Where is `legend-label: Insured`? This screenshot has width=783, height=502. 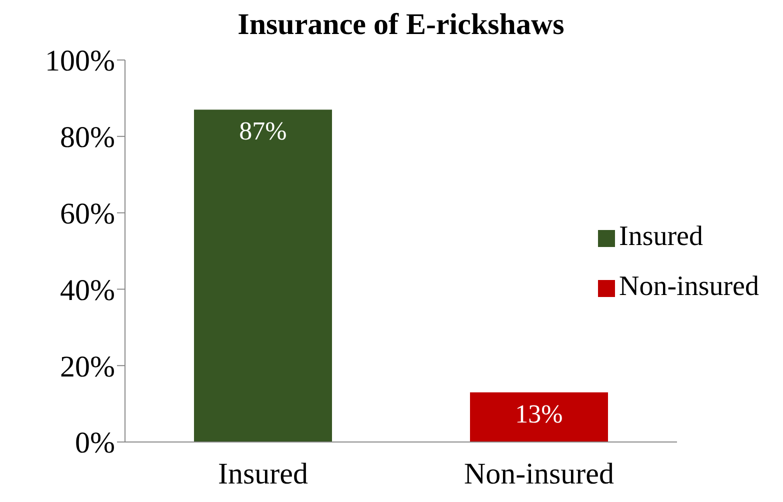
legend-label: Insured is located at coordinates (661, 236).